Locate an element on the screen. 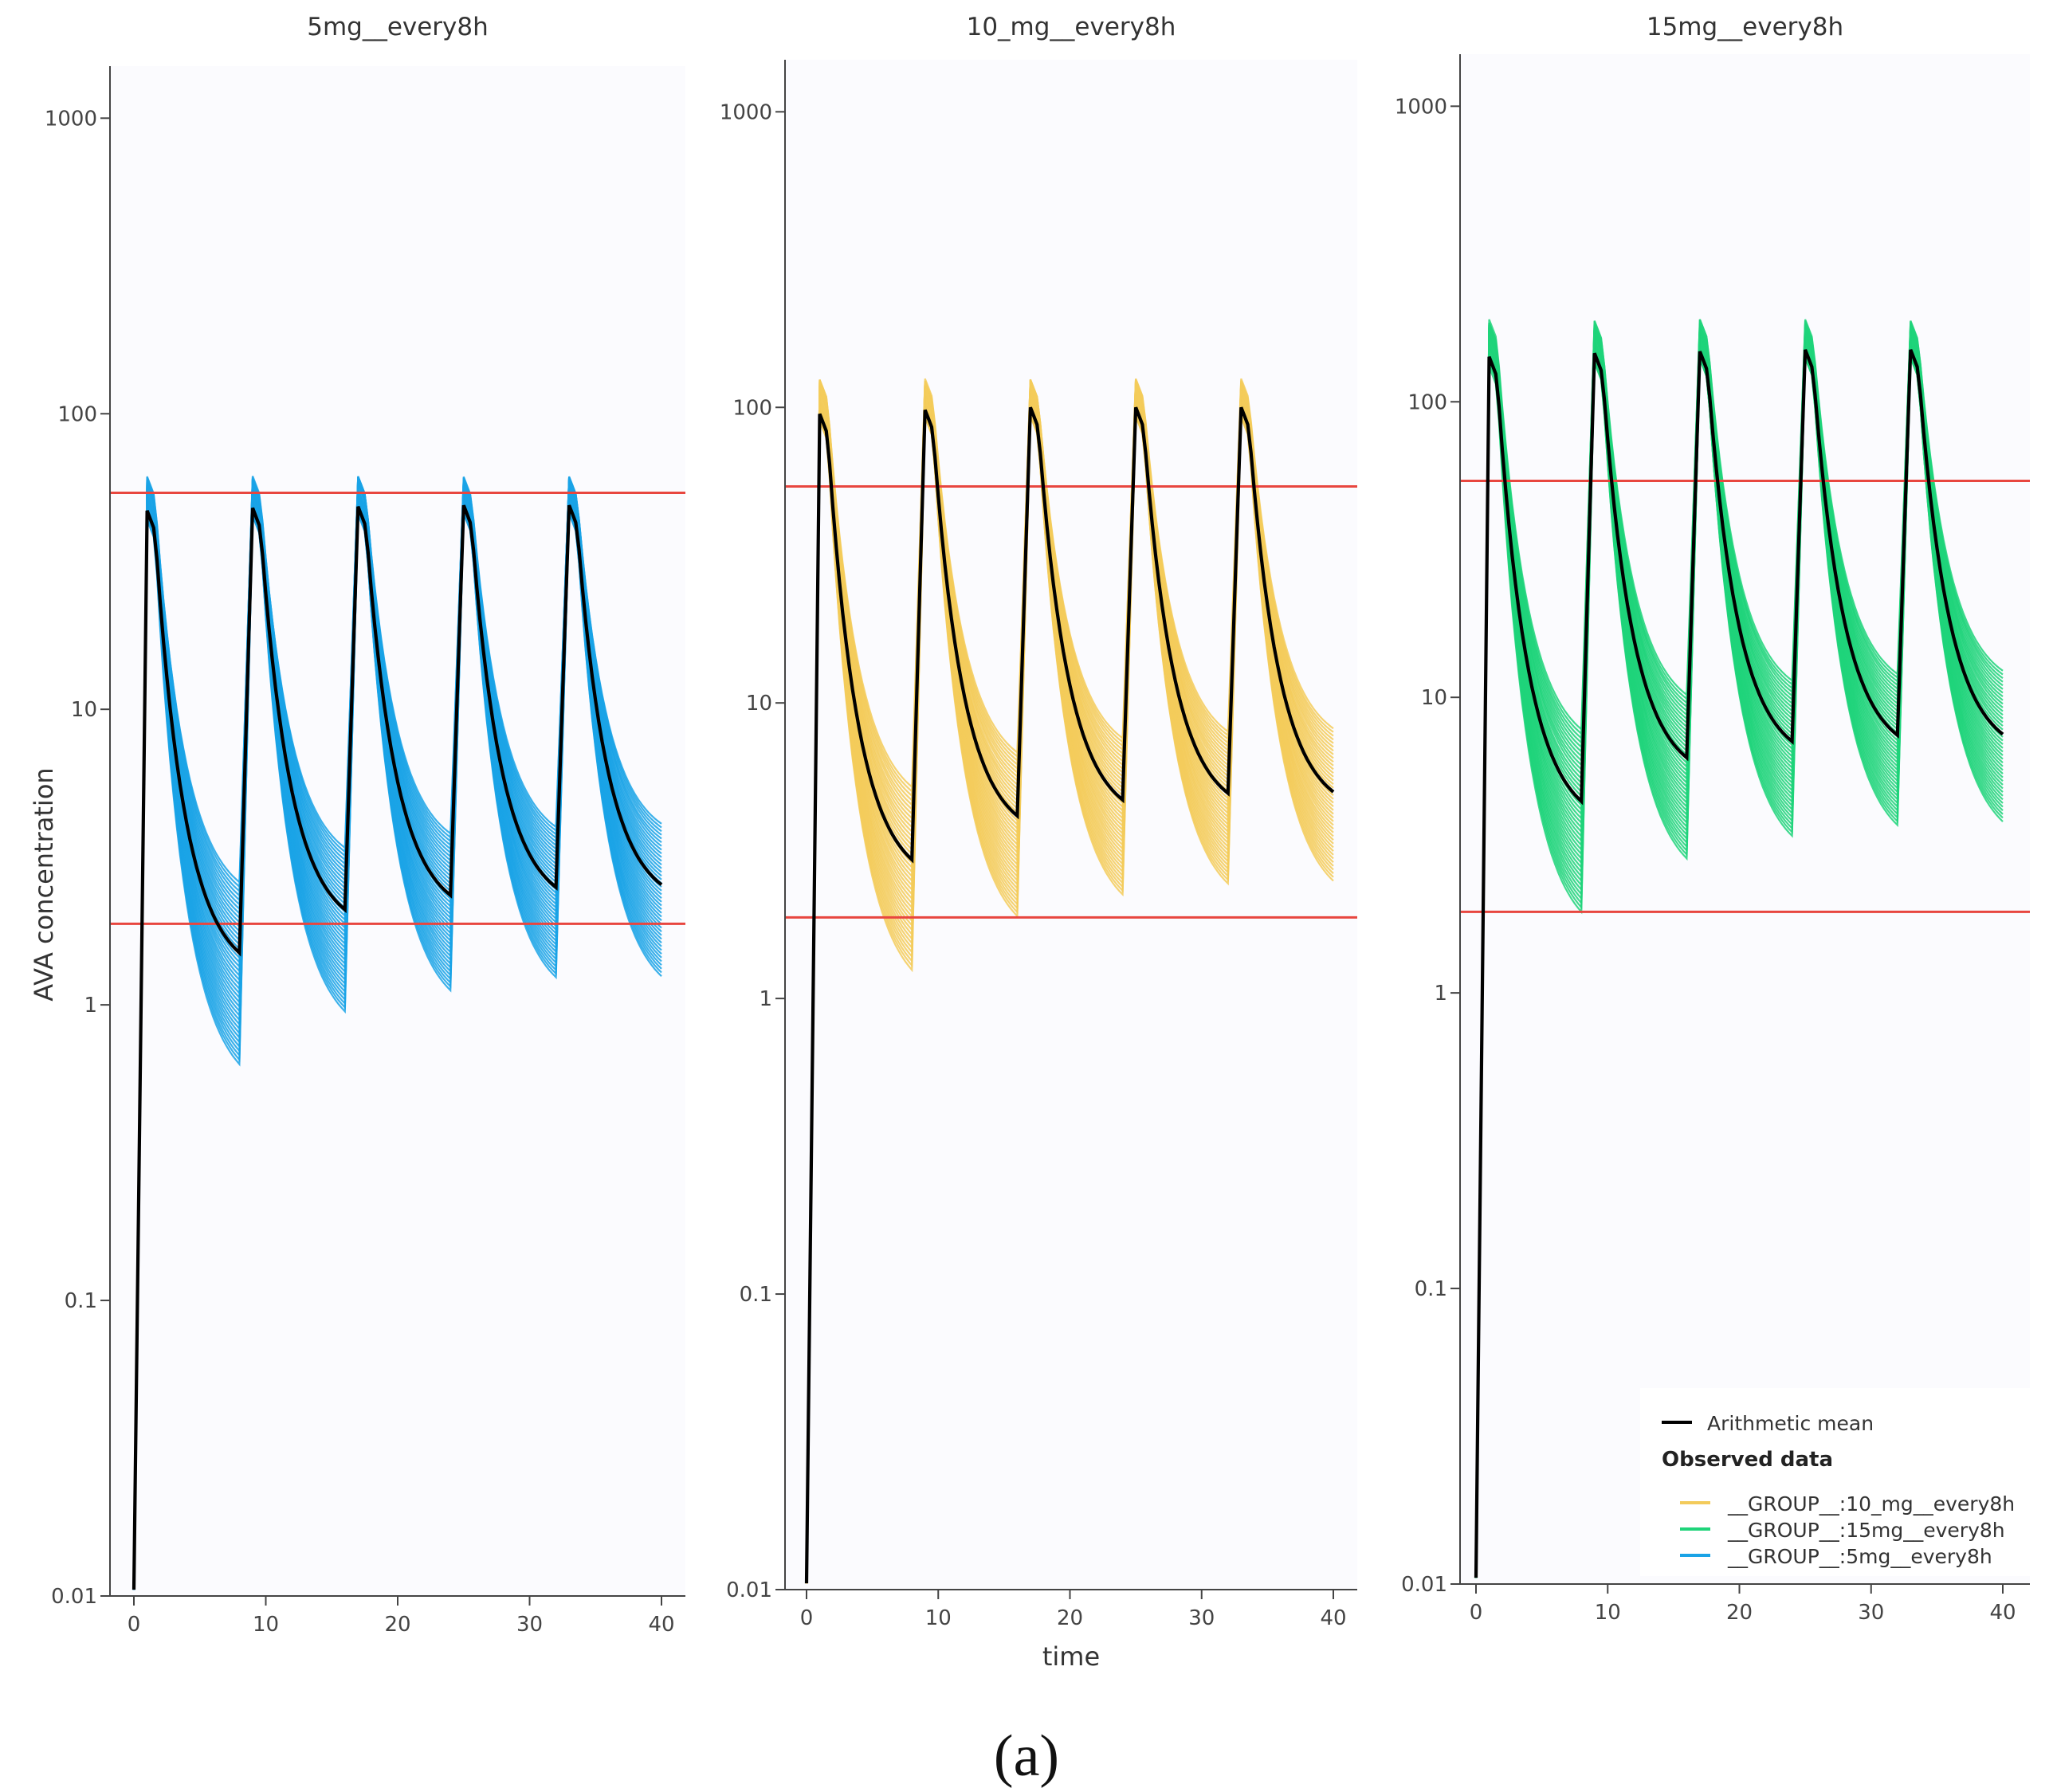 The image size is (2053, 1792). panel-title: 10_mg__every8h is located at coordinates (1072, 27).